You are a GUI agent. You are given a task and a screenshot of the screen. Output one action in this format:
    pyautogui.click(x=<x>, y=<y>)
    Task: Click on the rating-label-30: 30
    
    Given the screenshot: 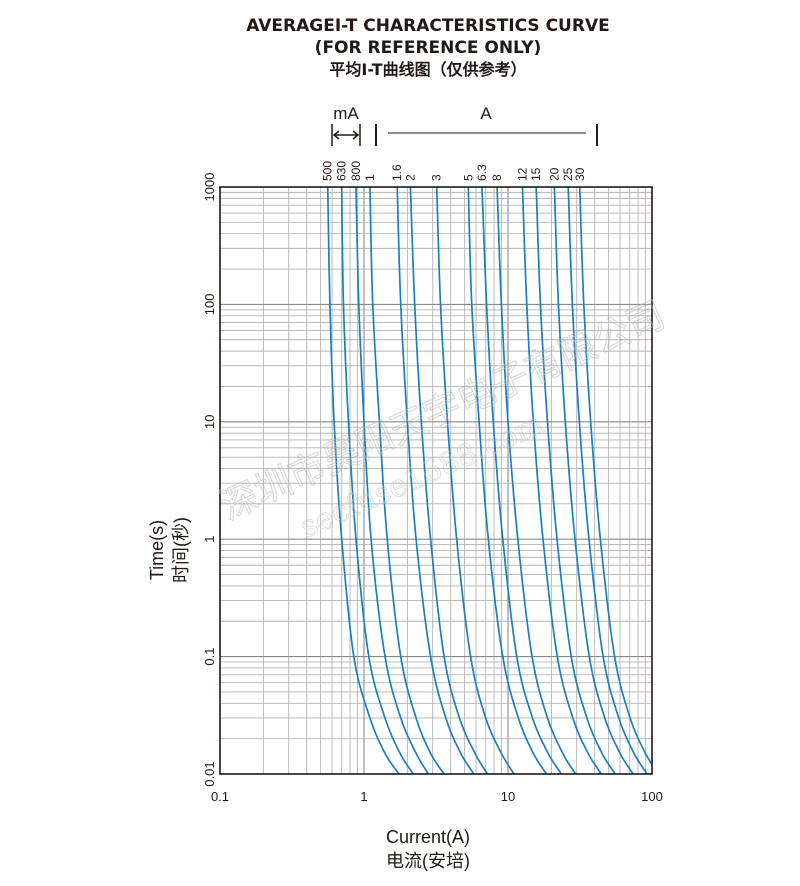 What is the action you would take?
    pyautogui.click(x=580, y=174)
    